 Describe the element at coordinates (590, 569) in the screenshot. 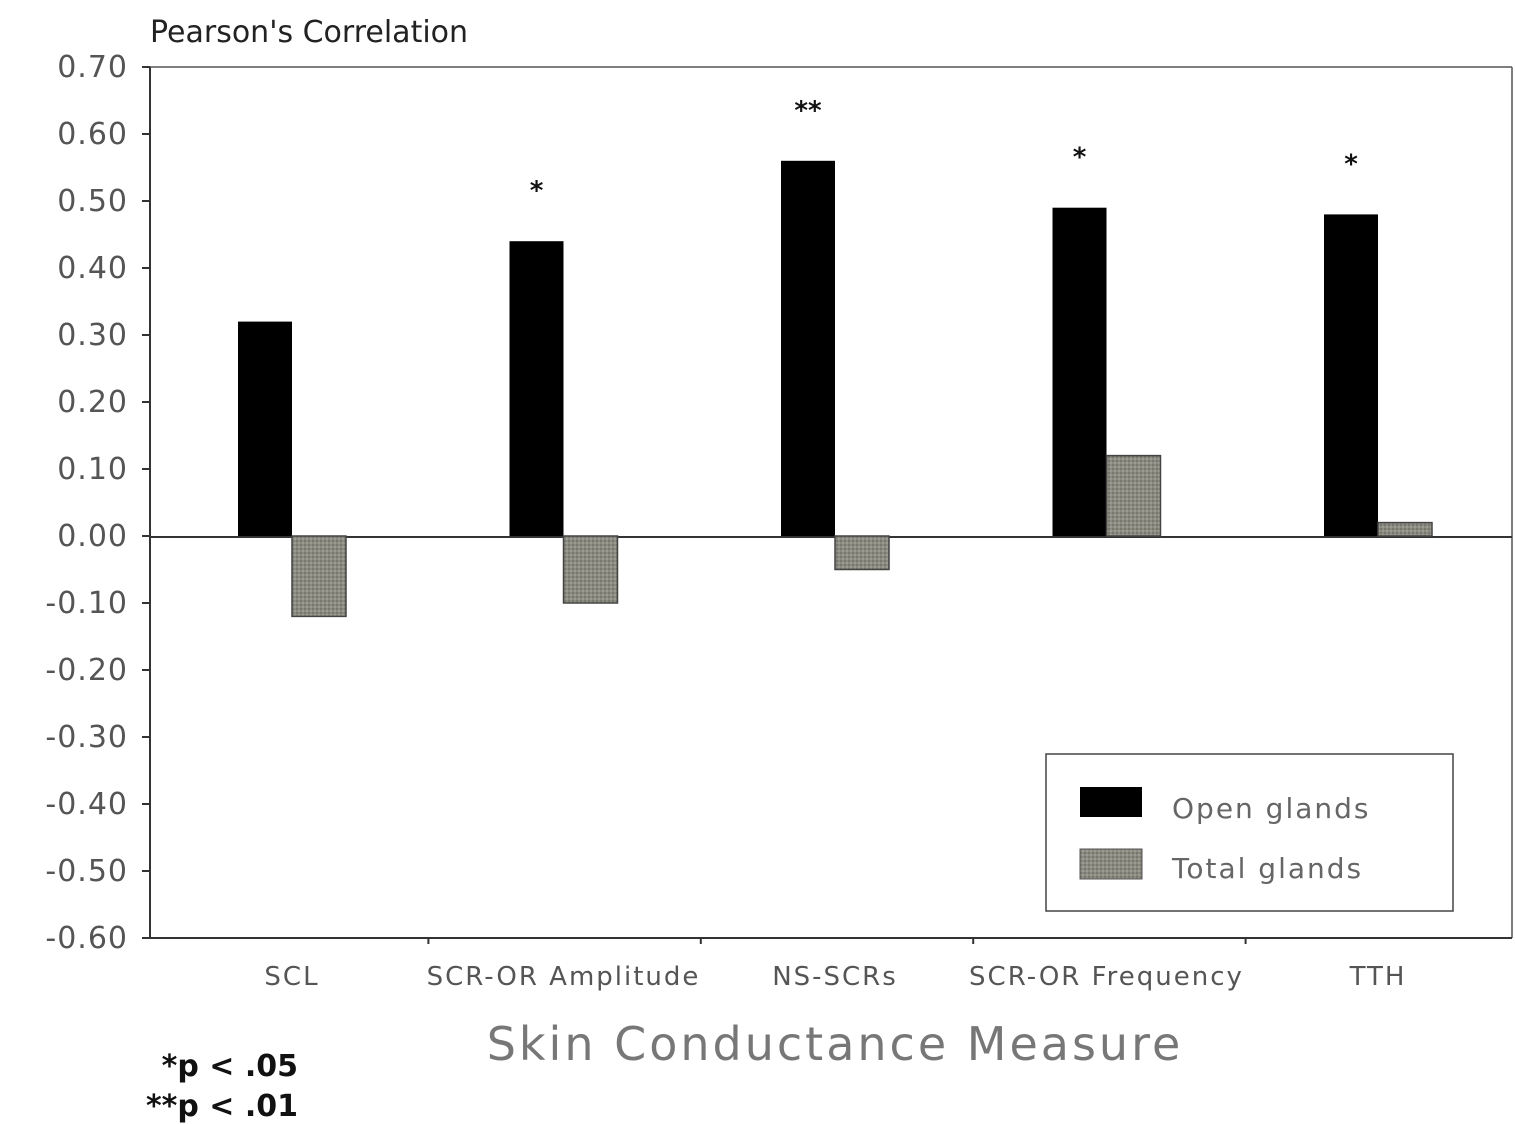

I see `bar-total-glands-scr-or-amplitude` at that location.